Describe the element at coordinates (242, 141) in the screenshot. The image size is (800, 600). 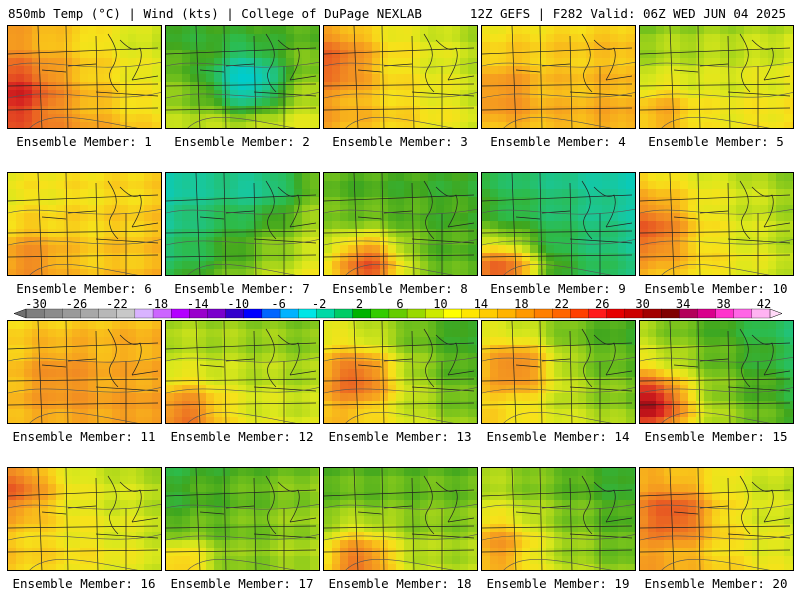
I see `ensemble-member-label: Ensemble Member: 2` at that location.